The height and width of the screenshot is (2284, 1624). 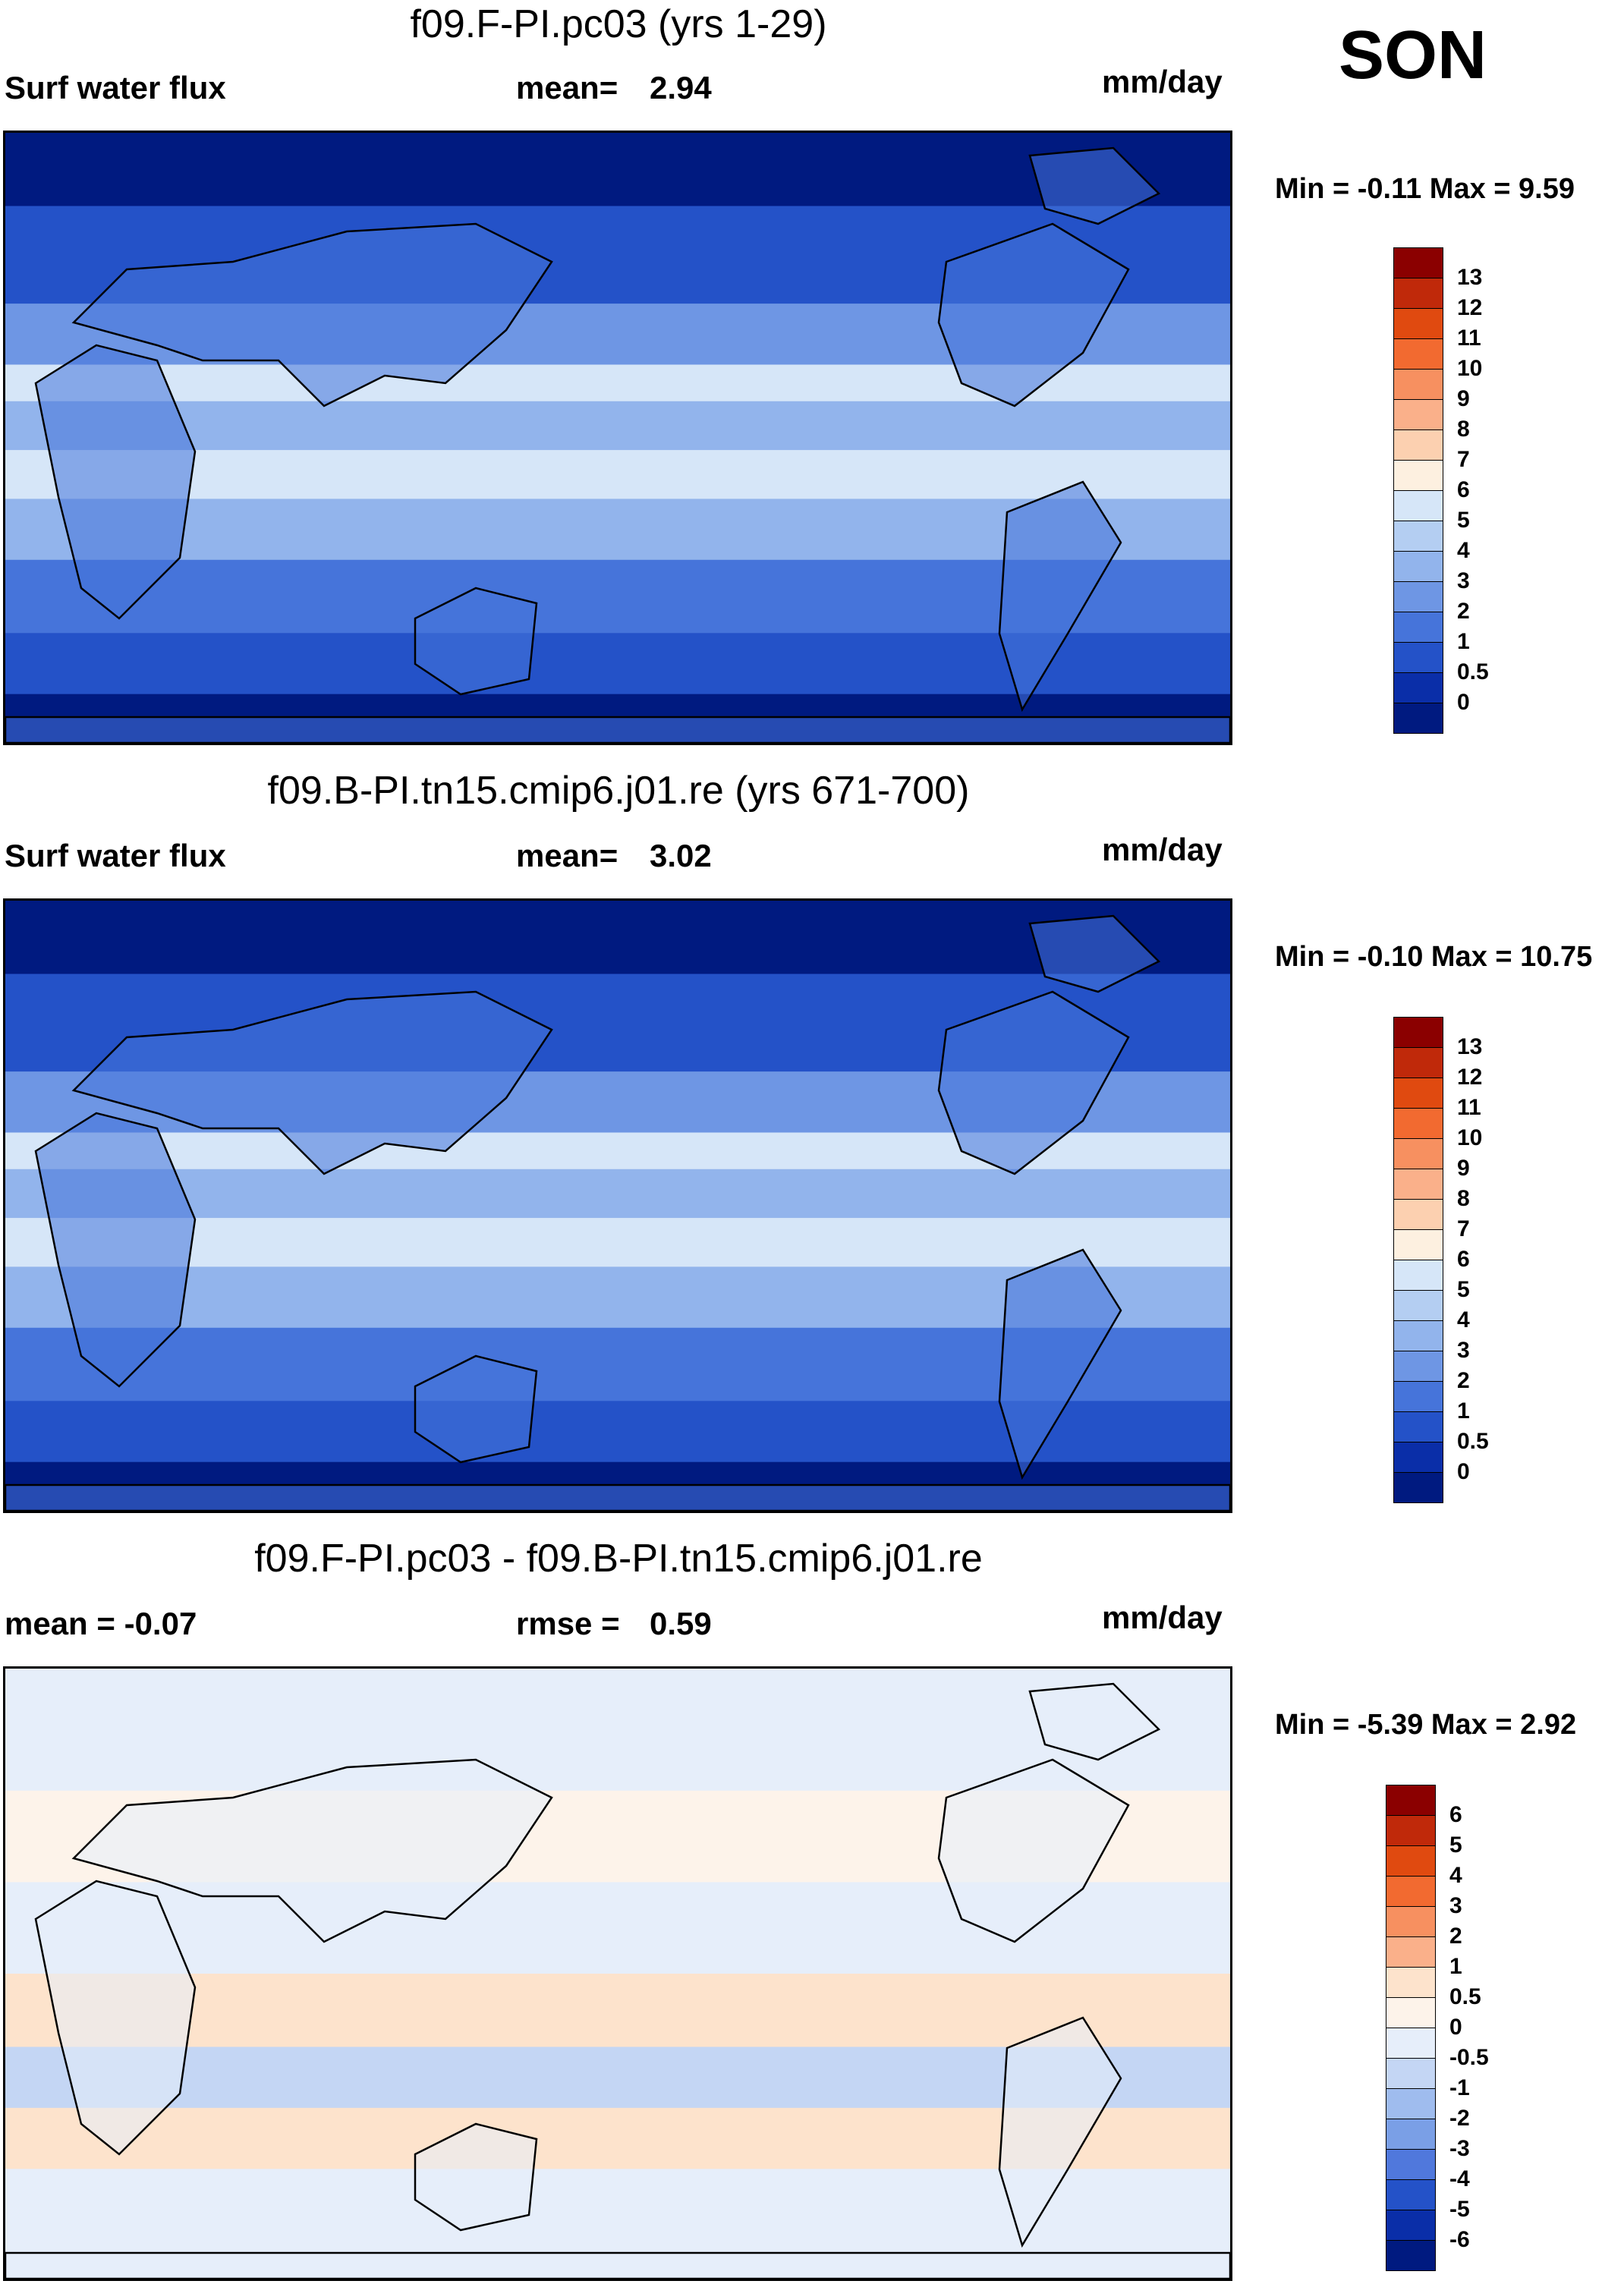 I want to click on panel-title: f09.B-PI.tn15.cmip6.j01.re (yrs 671-700), so click(x=618, y=791).